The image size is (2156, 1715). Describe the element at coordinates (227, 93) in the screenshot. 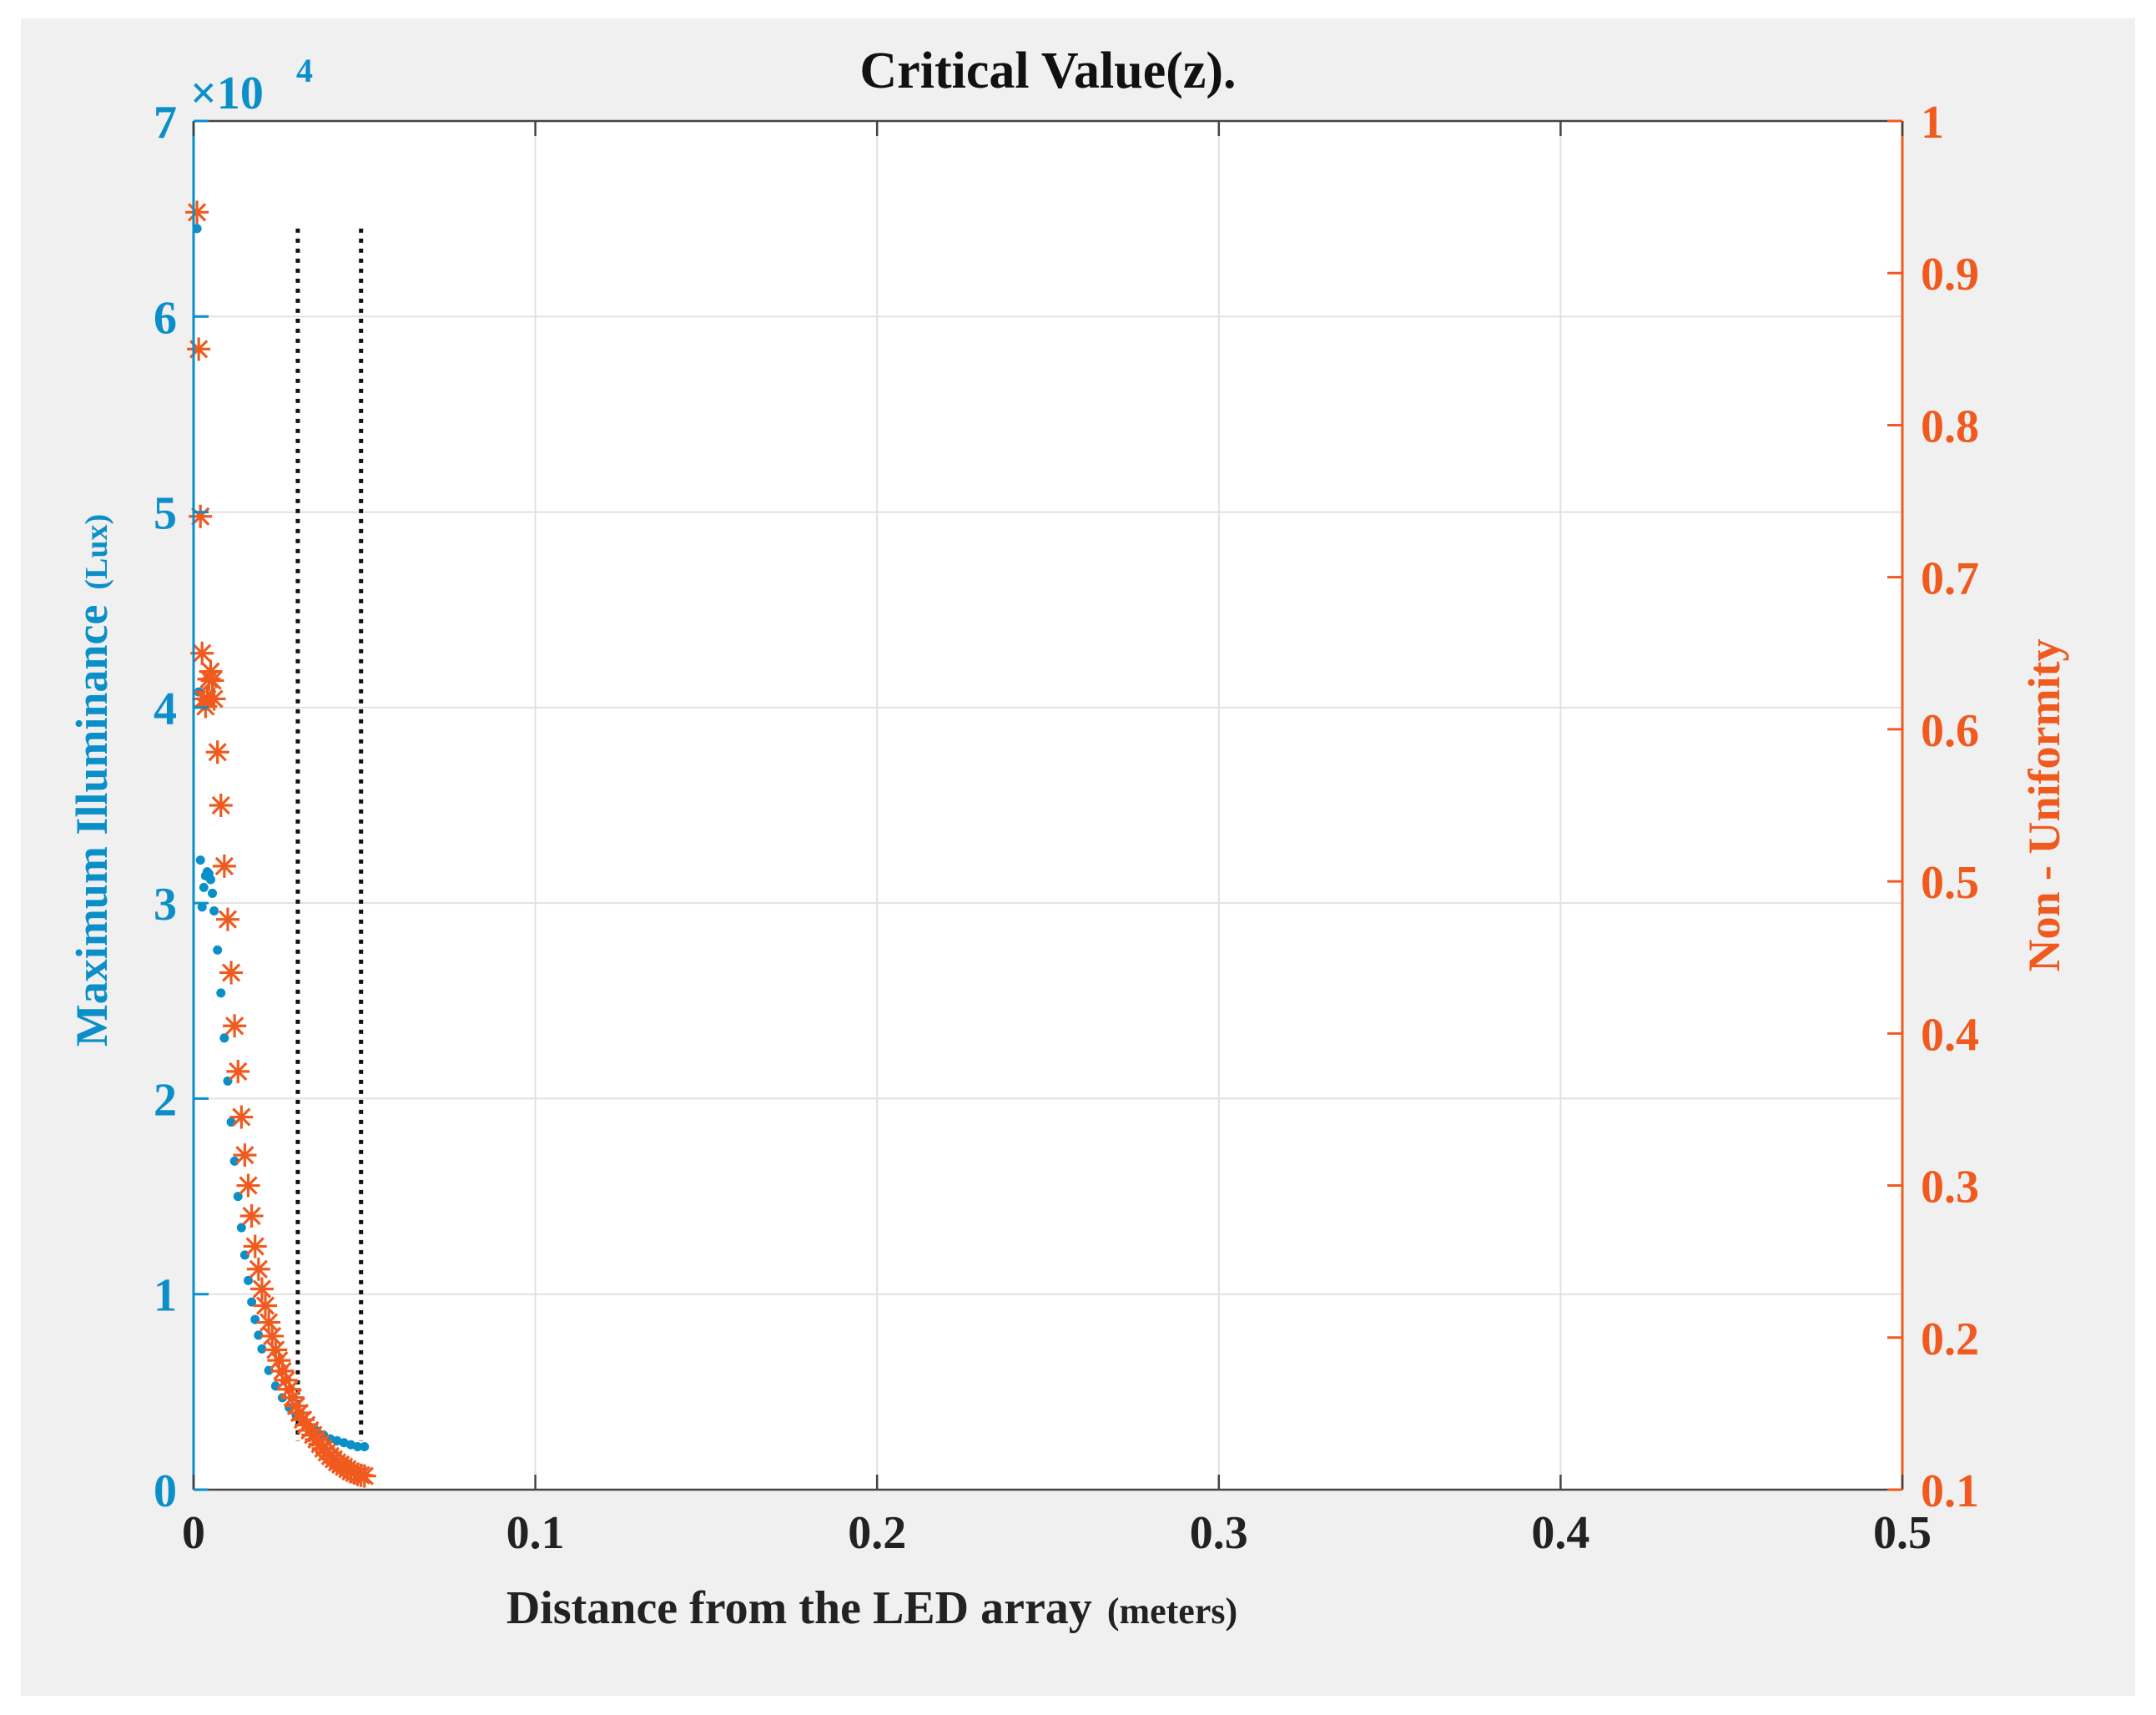

I see `left-exponent-base: ×10` at that location.